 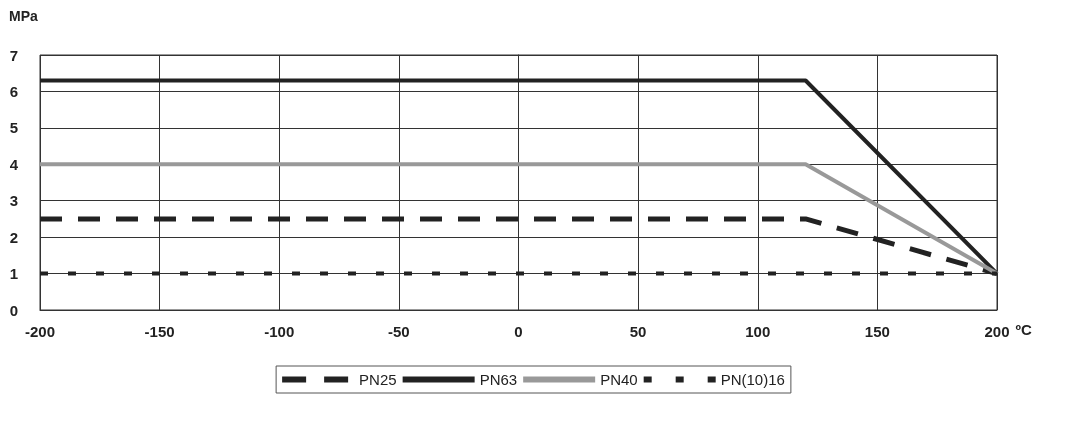 I want to click on x-tick-label: -100, so click(x=279, y=331).